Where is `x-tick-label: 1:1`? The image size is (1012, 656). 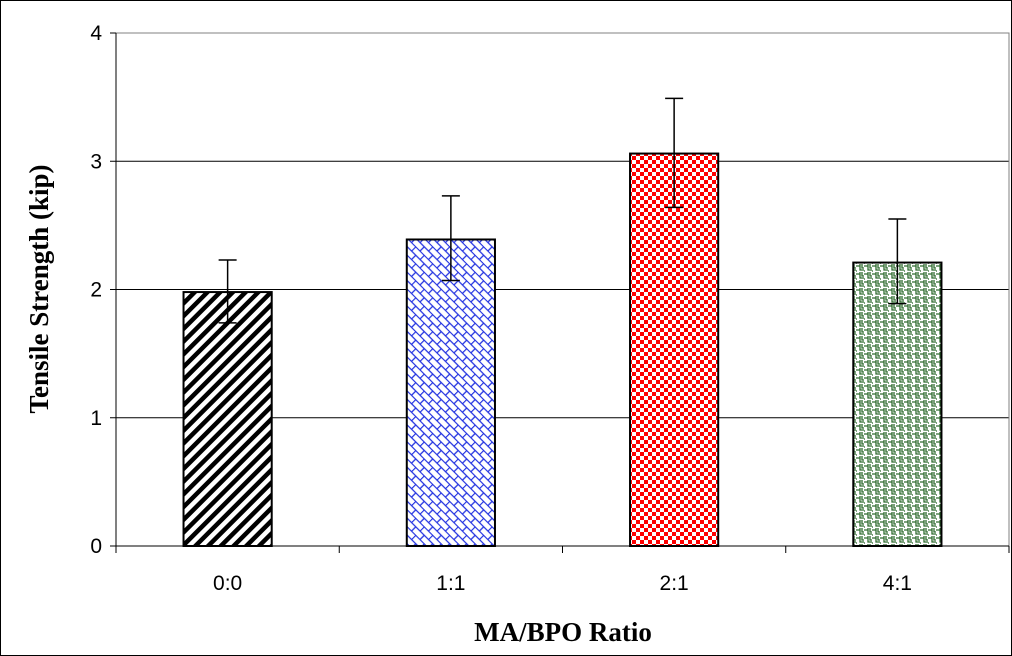
x-tick-label: 1:1 is located at coordinates (450, 583).